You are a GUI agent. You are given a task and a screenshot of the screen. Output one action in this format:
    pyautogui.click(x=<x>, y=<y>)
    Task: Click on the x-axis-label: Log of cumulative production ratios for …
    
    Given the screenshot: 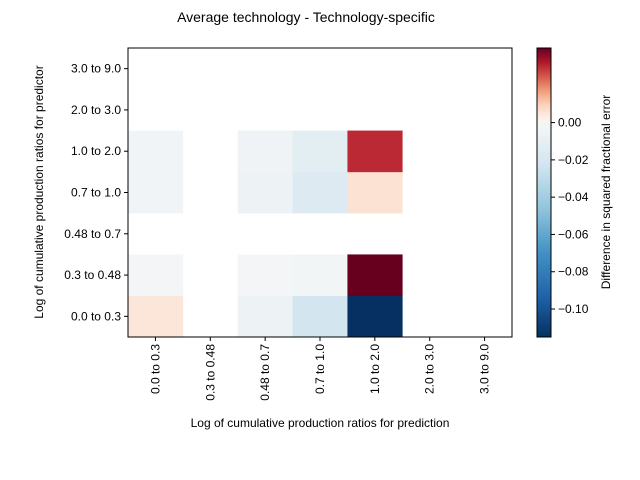 What is the action you would take?
    pyautogui.click(x=320, y=423)
    